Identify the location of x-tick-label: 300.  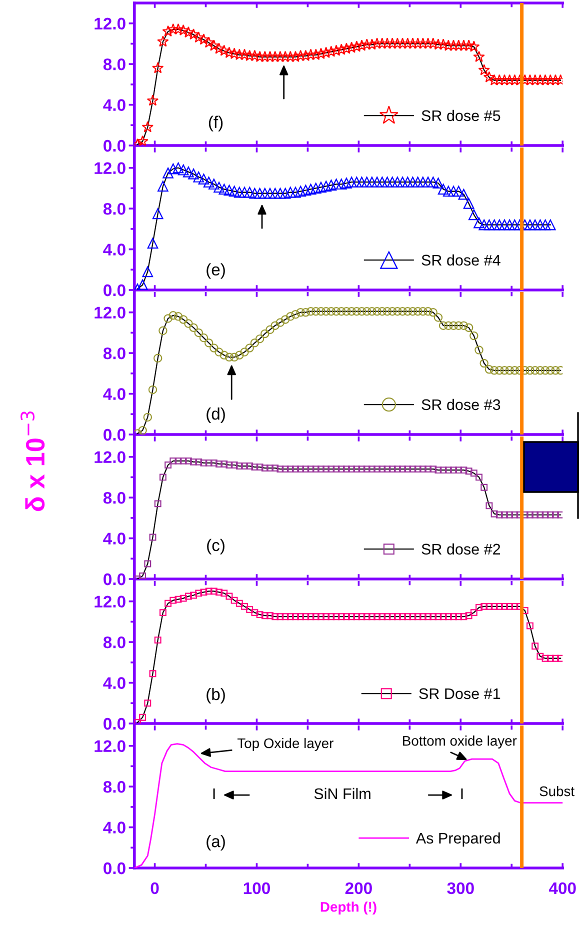
(460, 888).